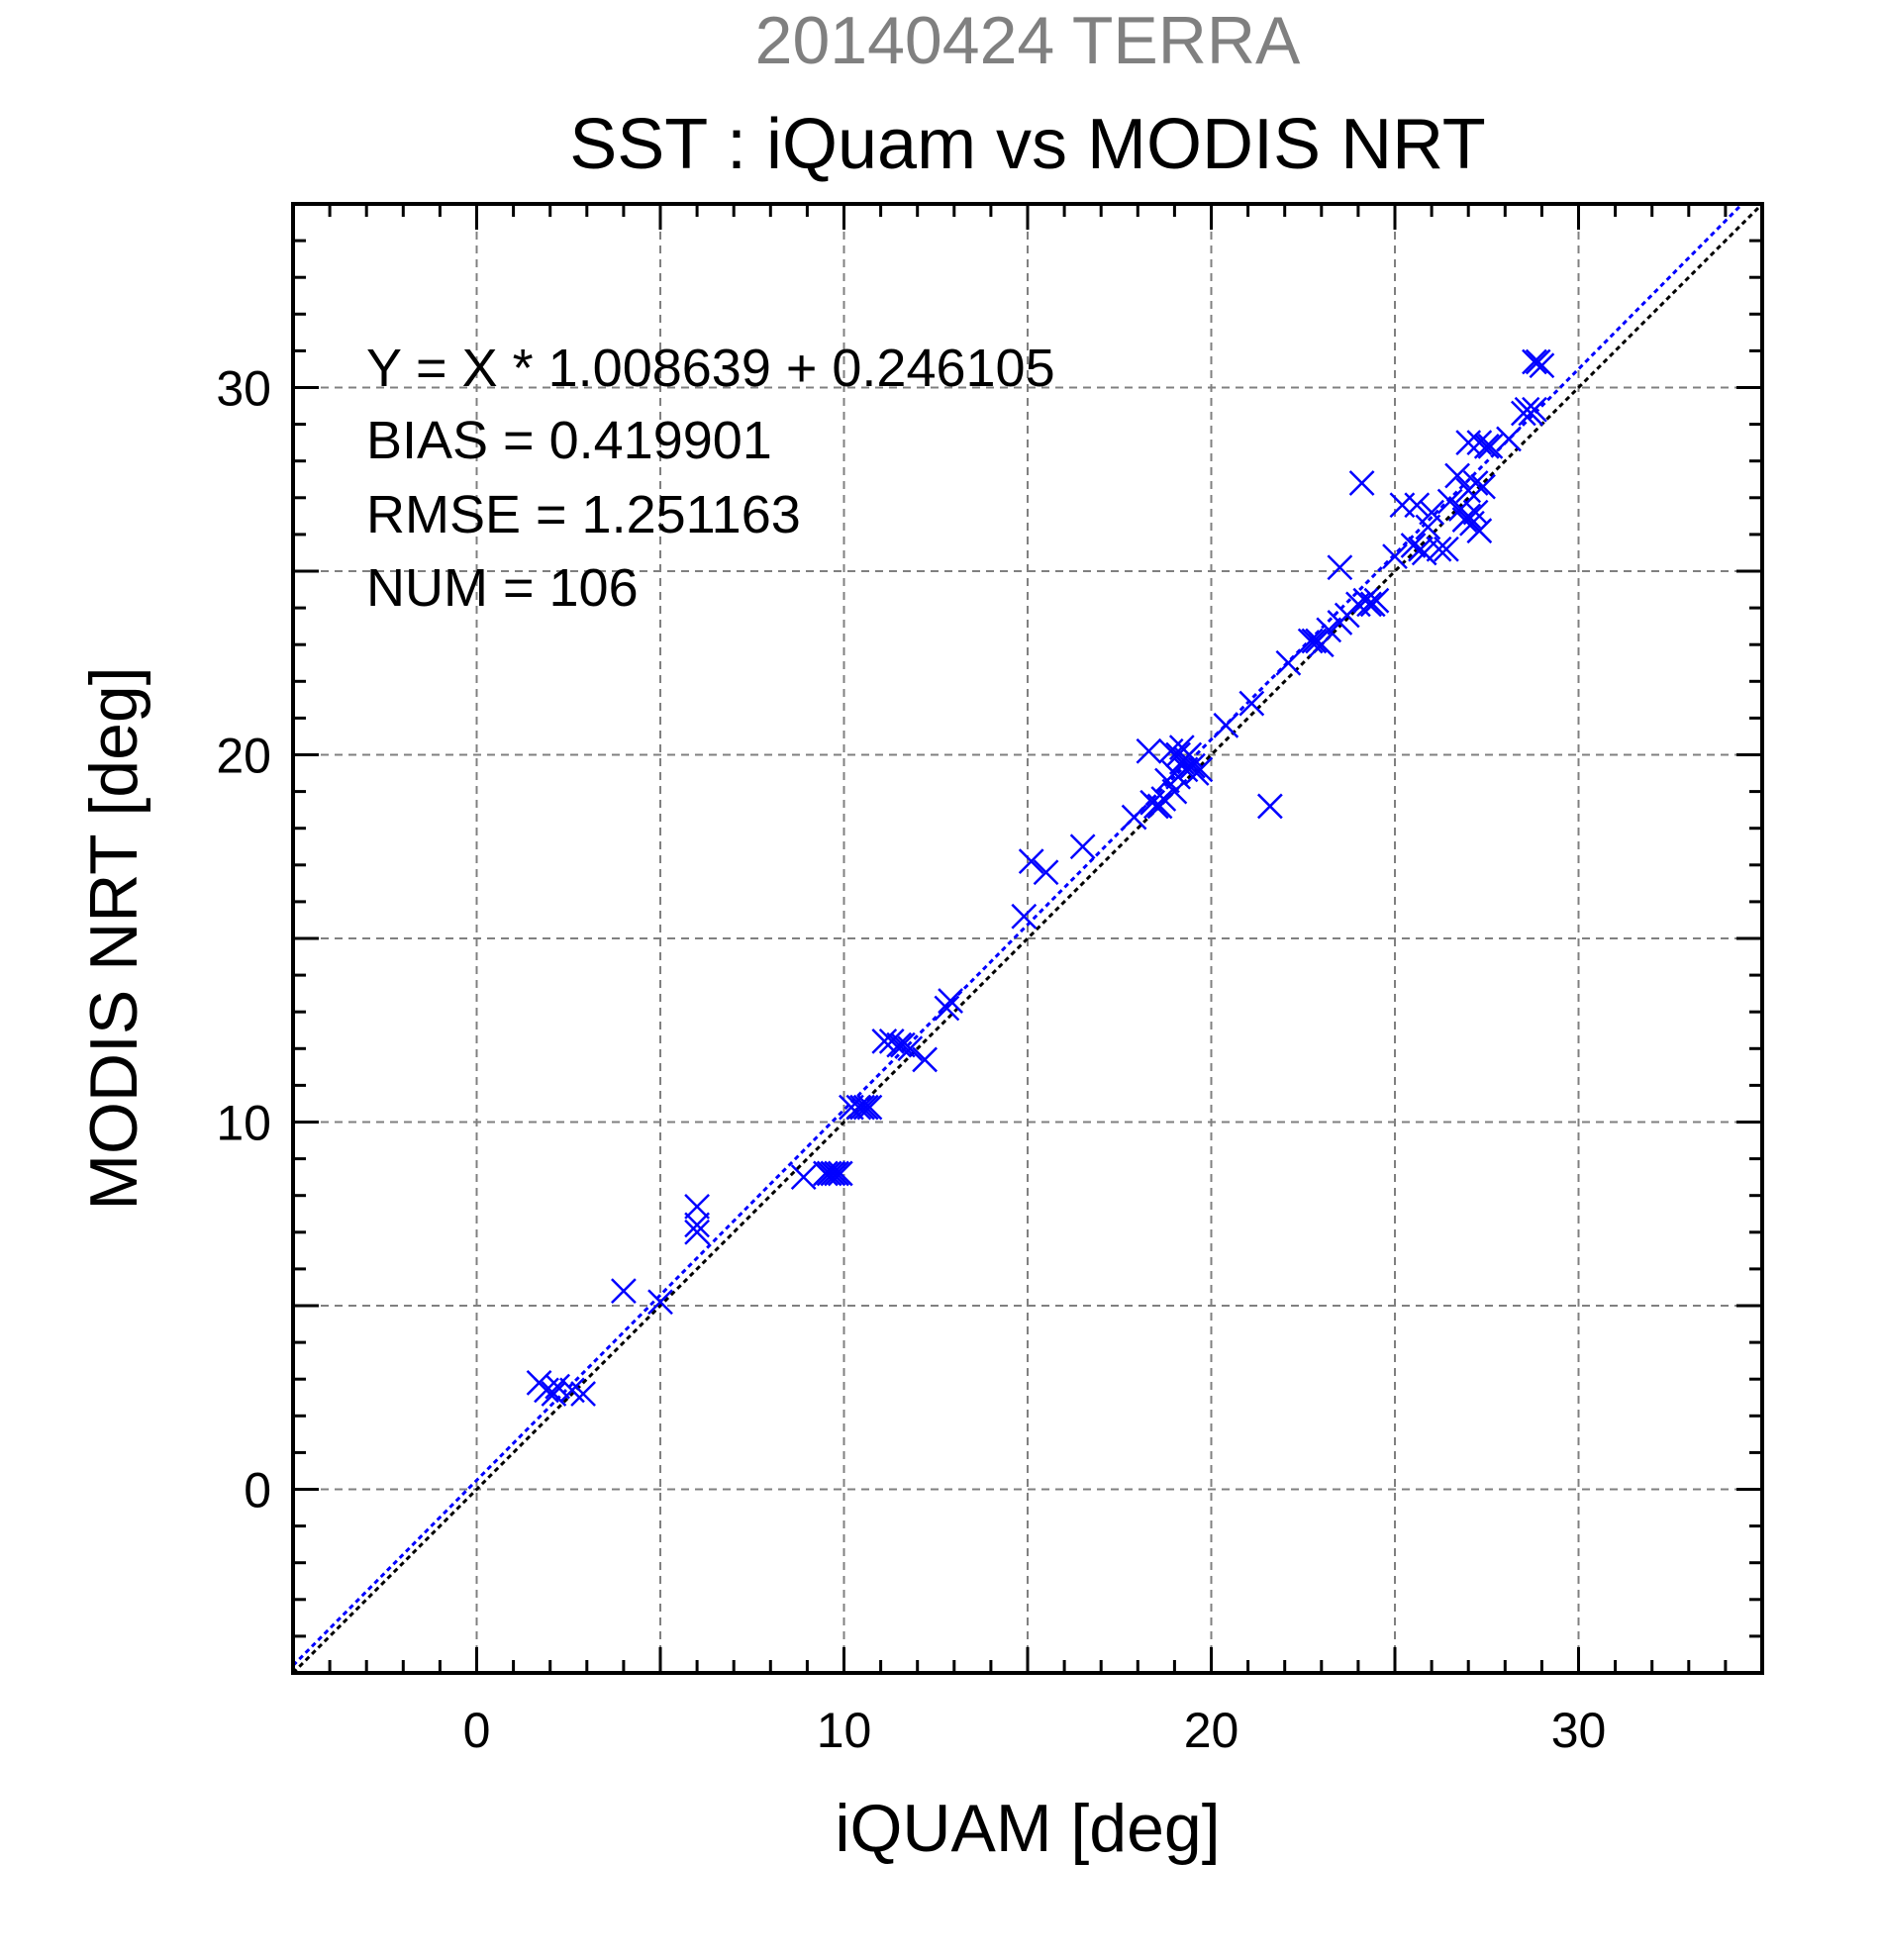 This screenshot has width=1881, height=1960. What do you see at coordinates (1028, 40) in the screenshot?
I see `chart-supertitle: 20140424 TERRA` at bounding box center [1028, 40].